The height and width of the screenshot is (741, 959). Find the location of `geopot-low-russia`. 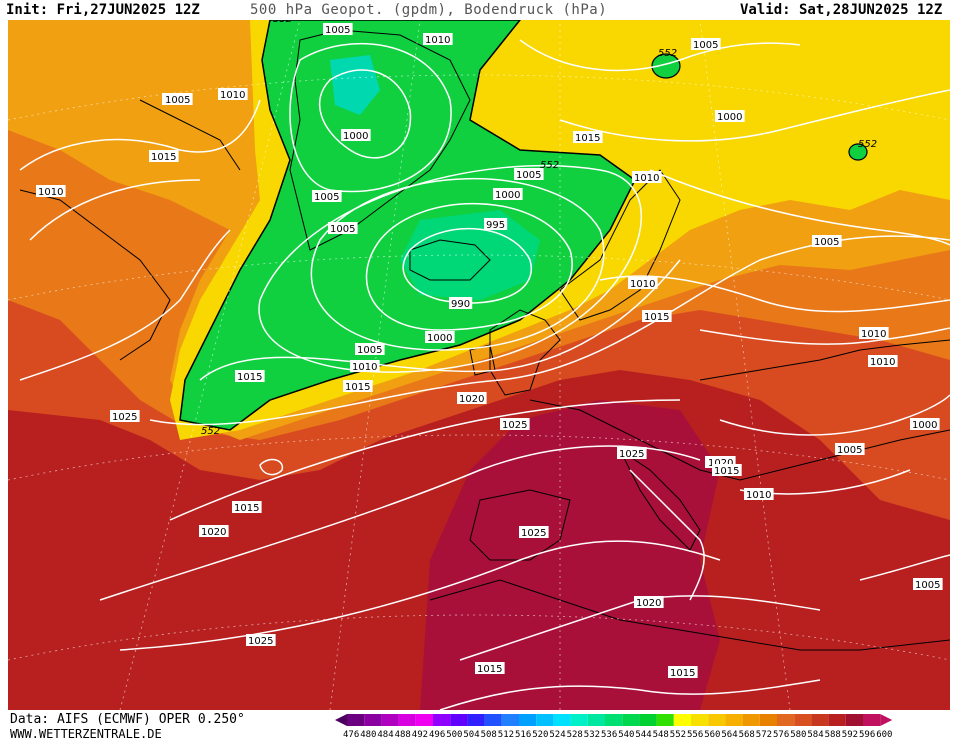

geopot-low-russia is located at coordinates (858, 152).